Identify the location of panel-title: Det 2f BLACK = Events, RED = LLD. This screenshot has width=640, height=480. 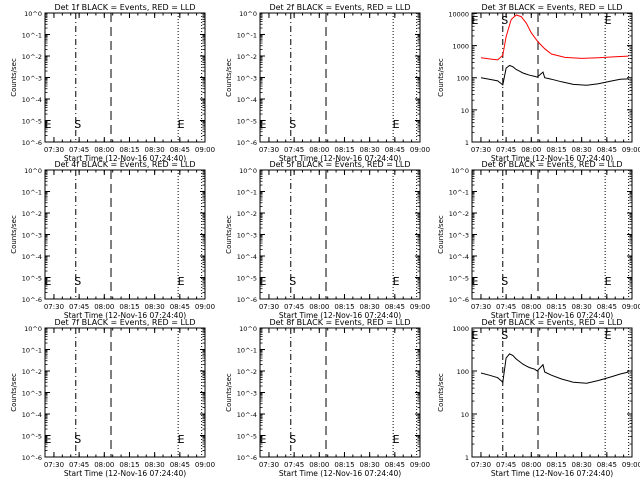
(339, 7).